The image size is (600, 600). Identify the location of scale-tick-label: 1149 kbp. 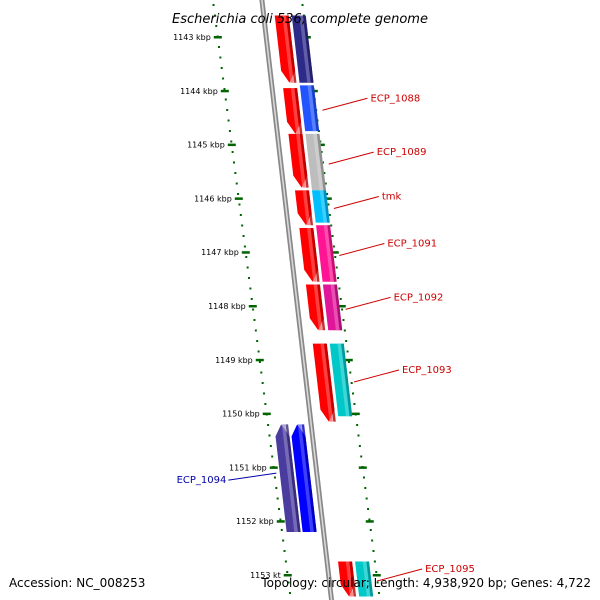
(234, 360).